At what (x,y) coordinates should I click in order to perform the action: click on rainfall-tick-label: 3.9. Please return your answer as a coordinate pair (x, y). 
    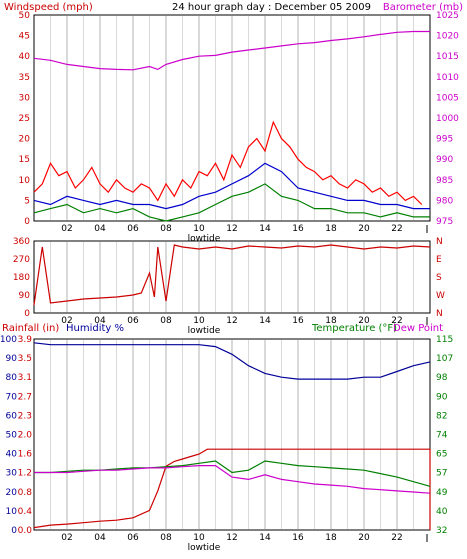
    Looking at the image, I should click on (25, 340).